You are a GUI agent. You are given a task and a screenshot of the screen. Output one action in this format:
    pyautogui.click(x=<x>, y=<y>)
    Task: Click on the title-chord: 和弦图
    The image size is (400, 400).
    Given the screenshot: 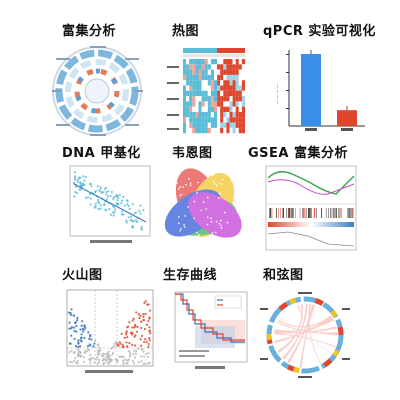 What is the action you would take?
    pyautogui.click(x=283, y=275)
    